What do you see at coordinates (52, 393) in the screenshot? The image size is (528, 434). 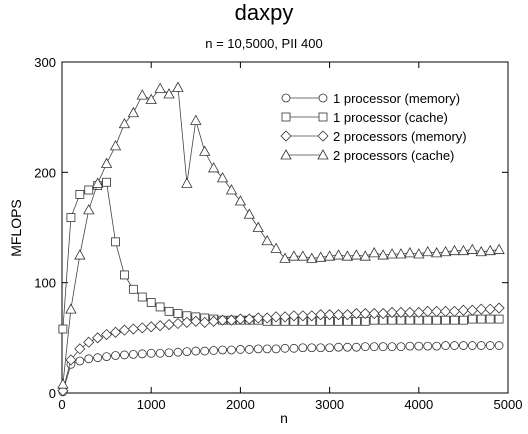 I see `y-tick-label-0: 0` at bounding box center [52, 393].